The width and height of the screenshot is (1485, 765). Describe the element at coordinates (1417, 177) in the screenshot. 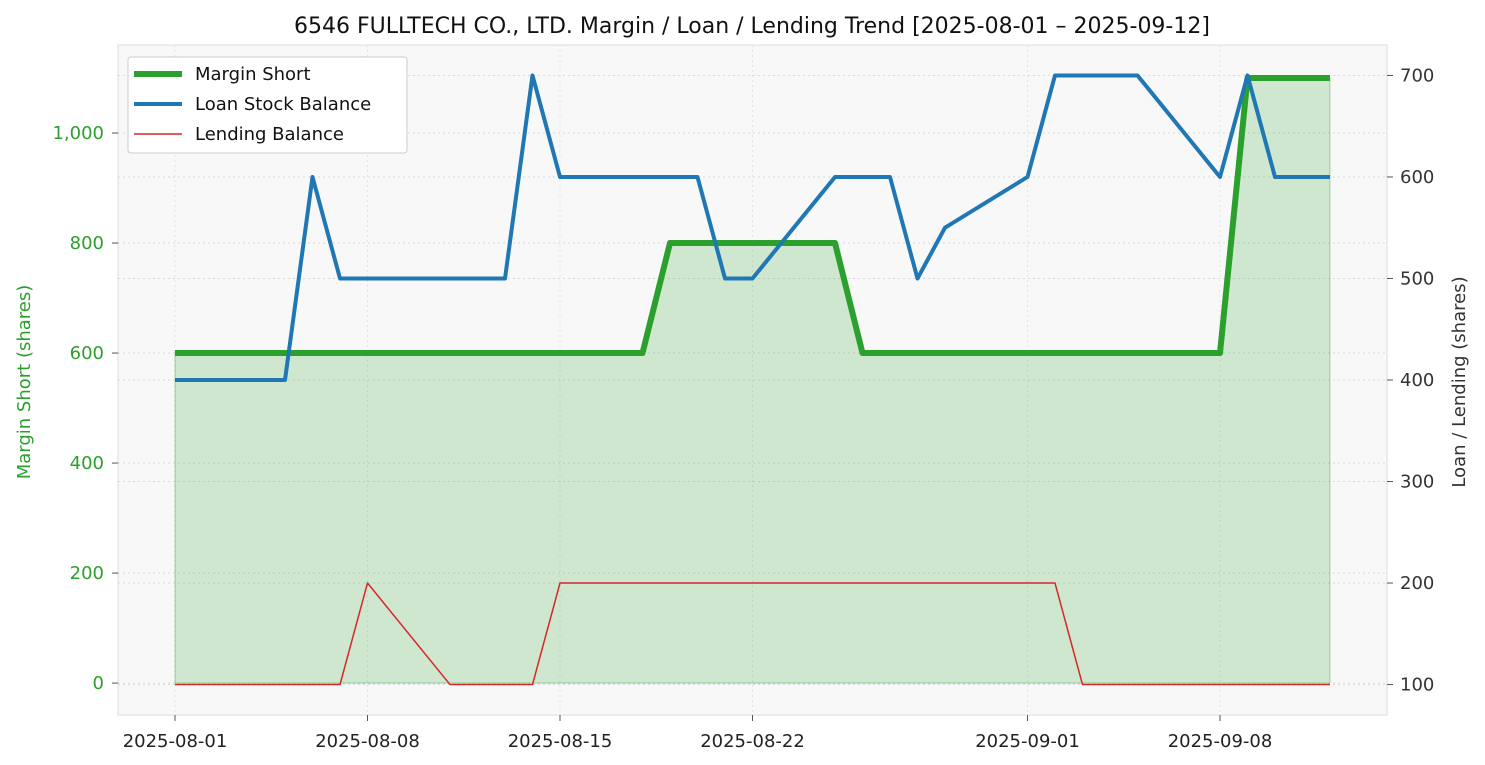

I see `right-tick-label: 600` at that location.